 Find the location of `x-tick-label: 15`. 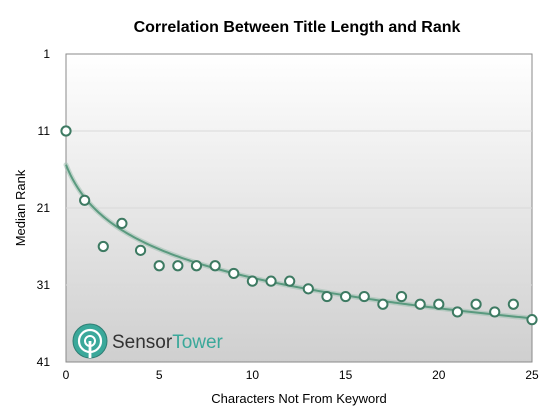

x-tick-label: 15 is located at coordinates (346, 375).